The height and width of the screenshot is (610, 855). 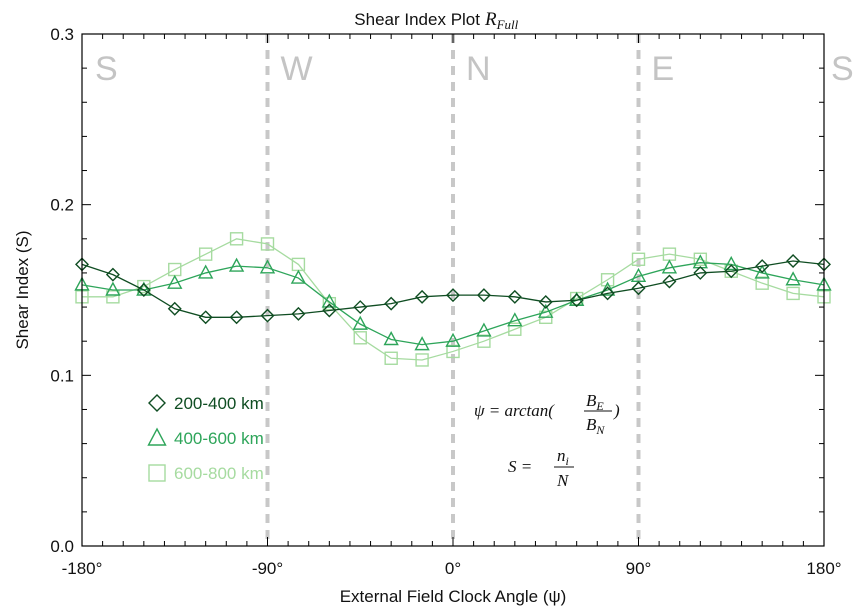 What do you see at coordinates (541, 468) in the screenshot?
I see `s-equation: S = ni N` at bounding box center [541, 468].